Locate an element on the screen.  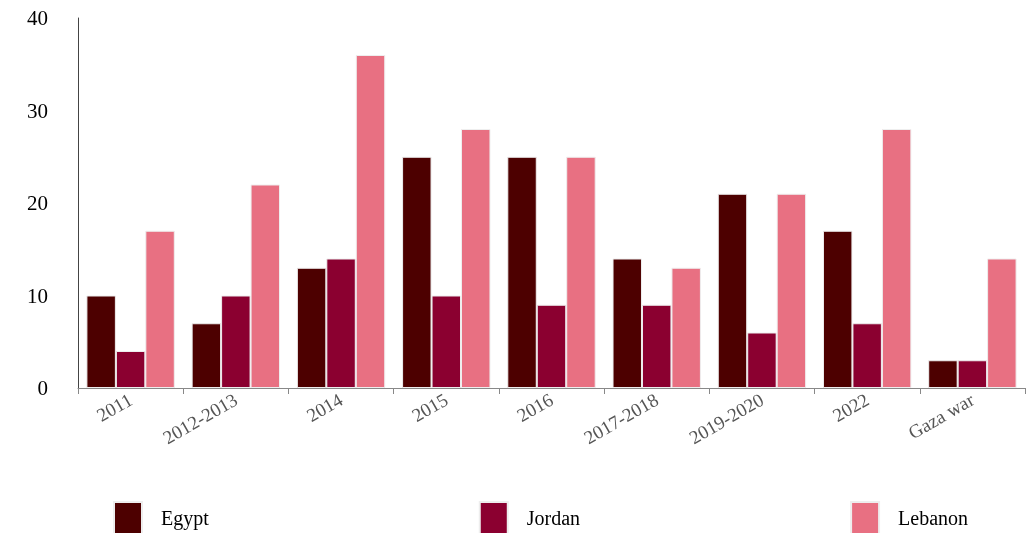
x-tick-label: 2014 is located at coordinates (324, 407).